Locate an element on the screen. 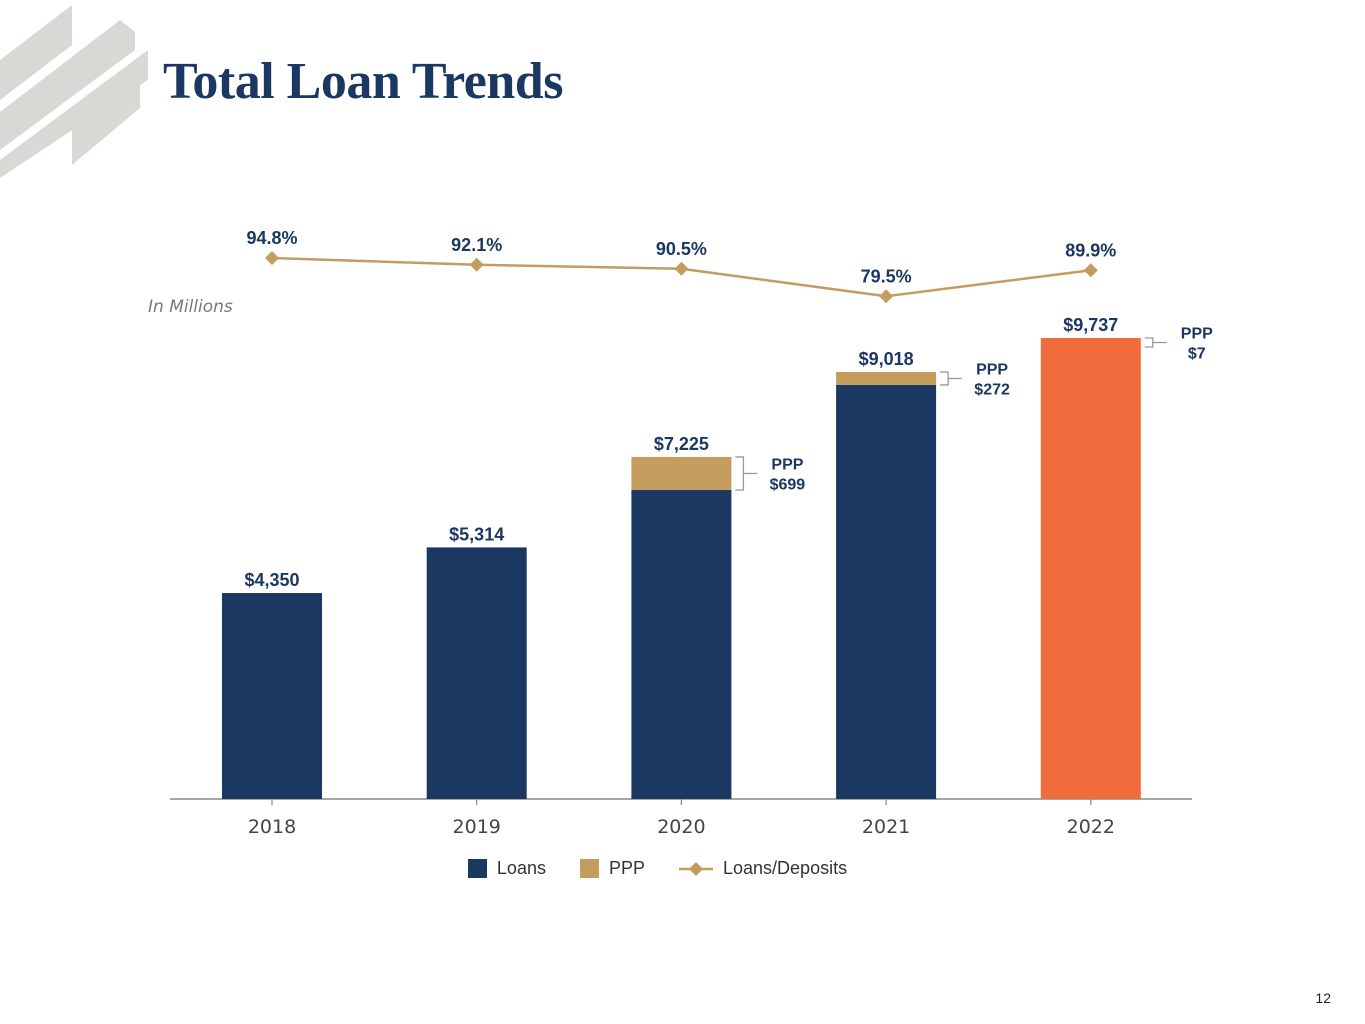 Image resolution: width=1365 pixels, height=1024 pixels. loans-deposits-point-2020 is located at coordinates (681, 268).